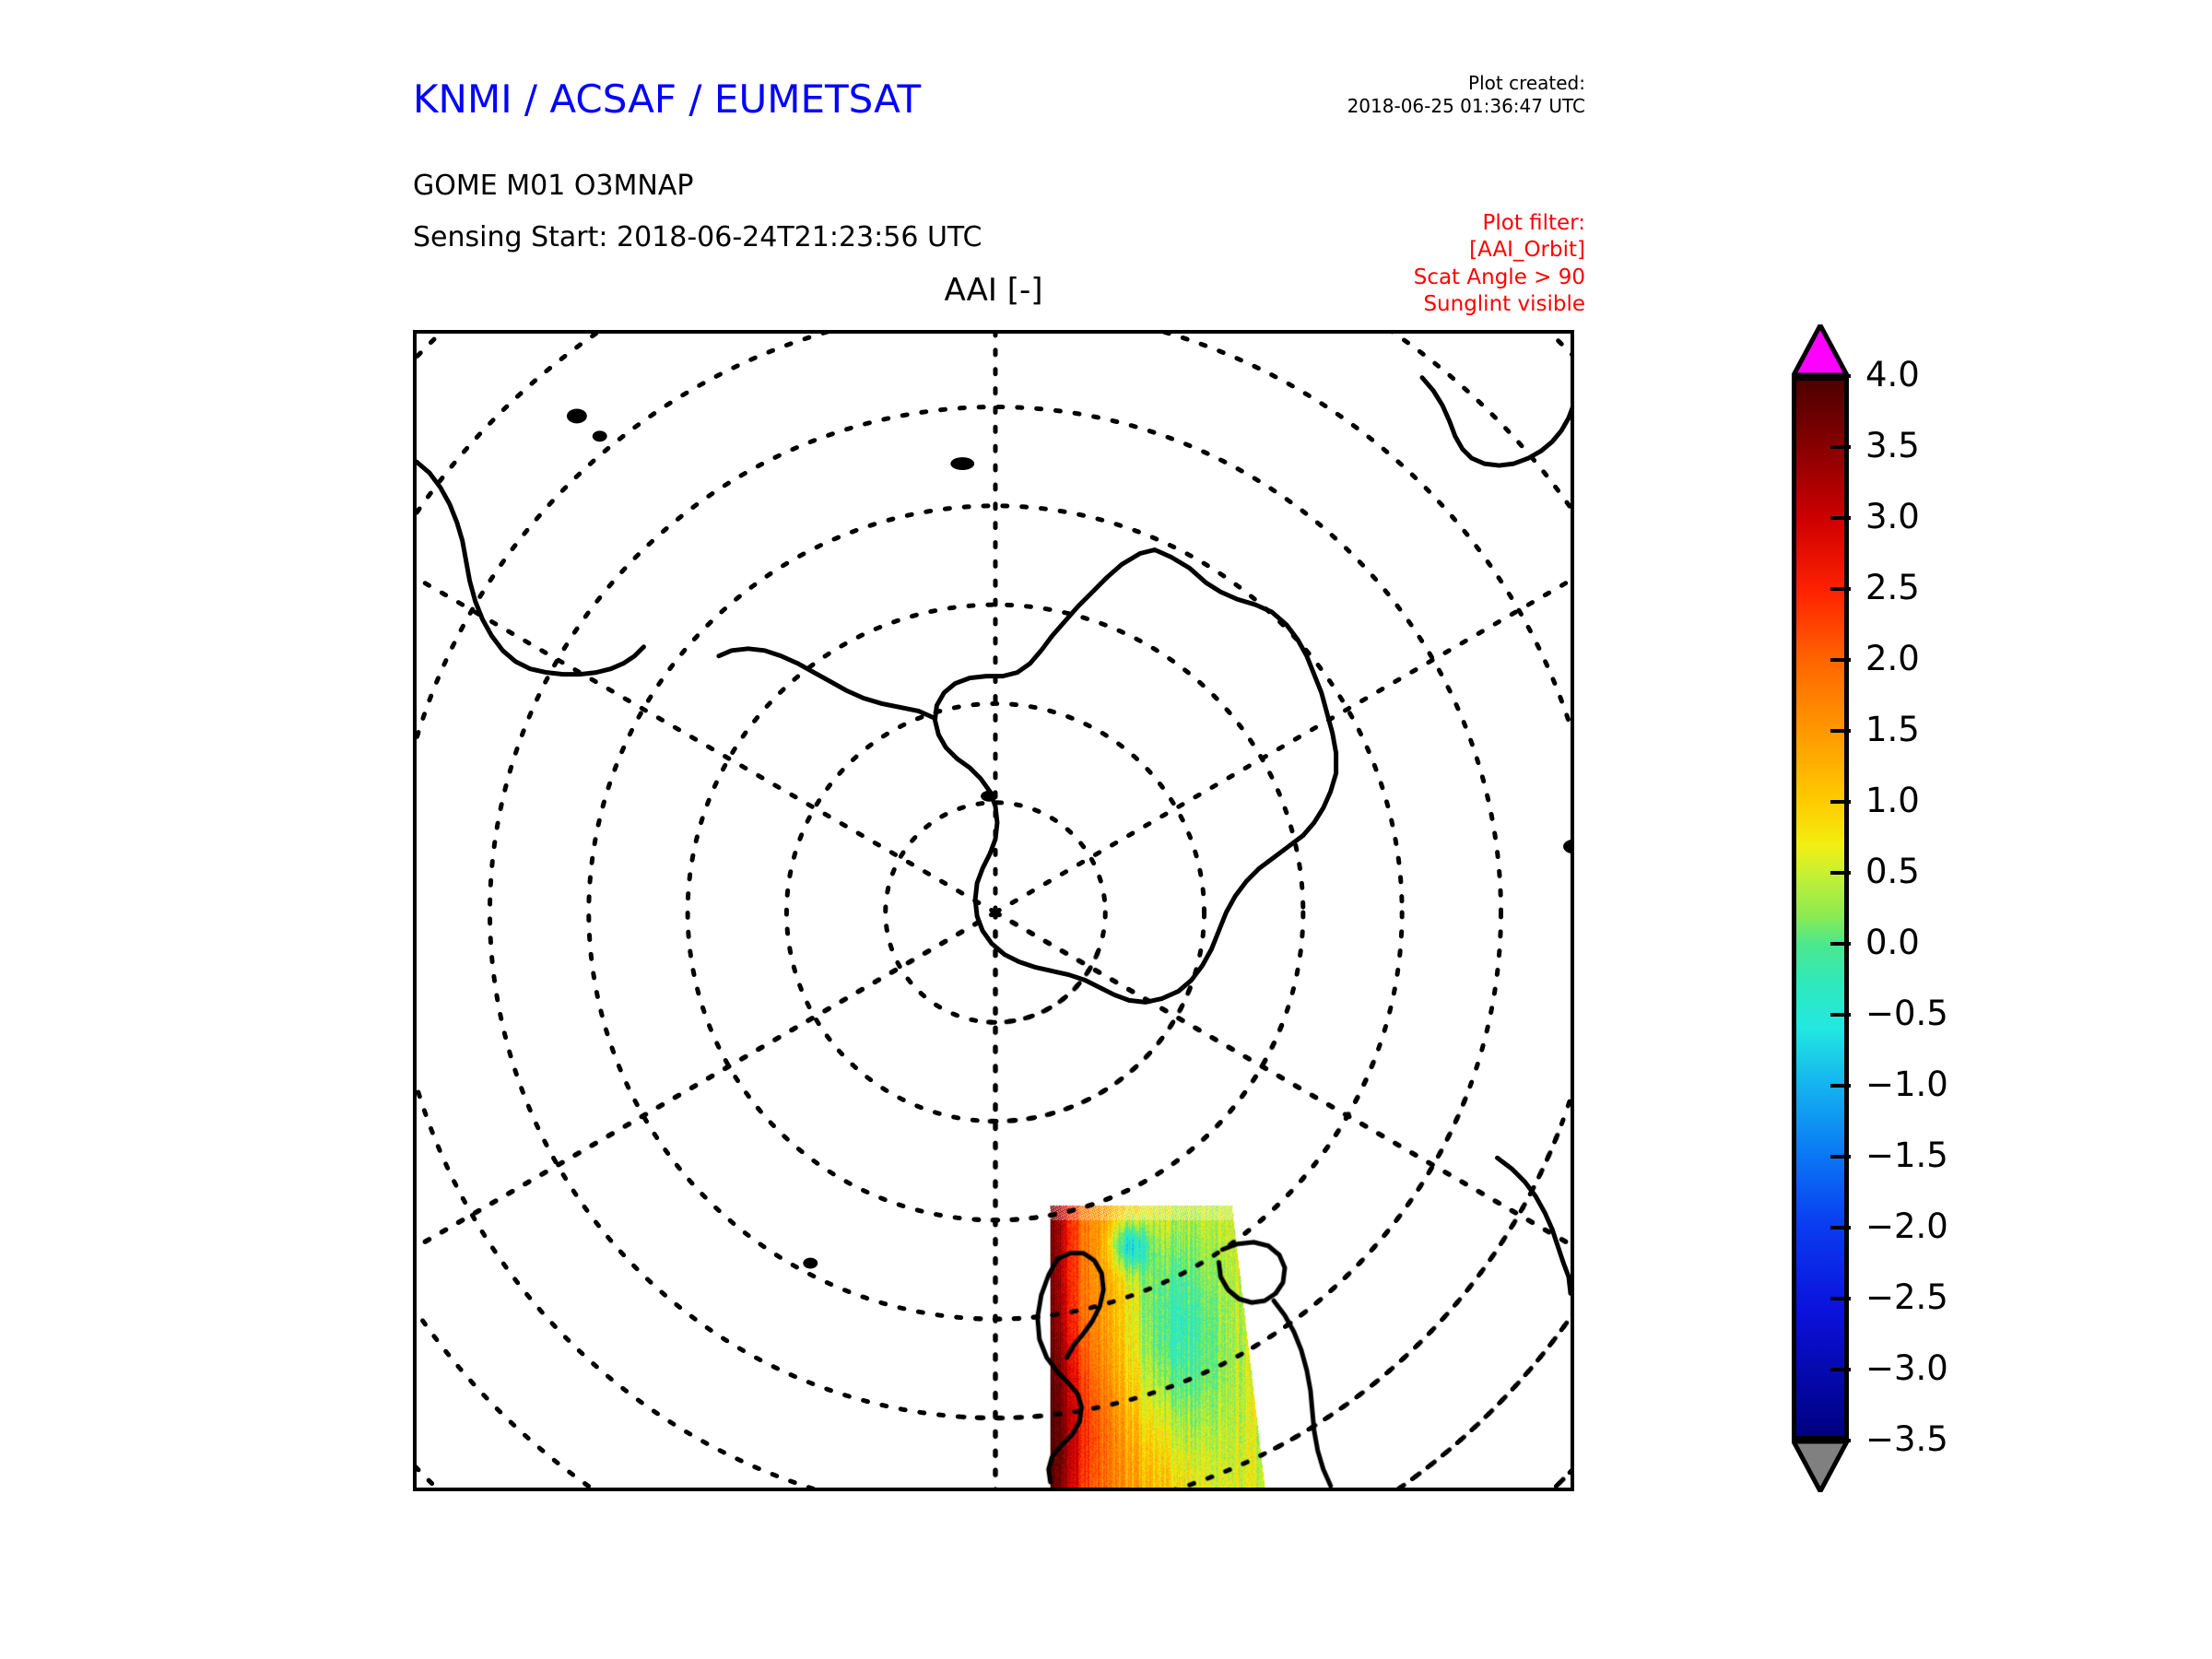 Image resolution: width=2212 pixels, height=1659 pixels. Describe the element at coordinates (1906, 1013) in the screenshot. I see `colorbar-tick-label: −0.5` at that location.